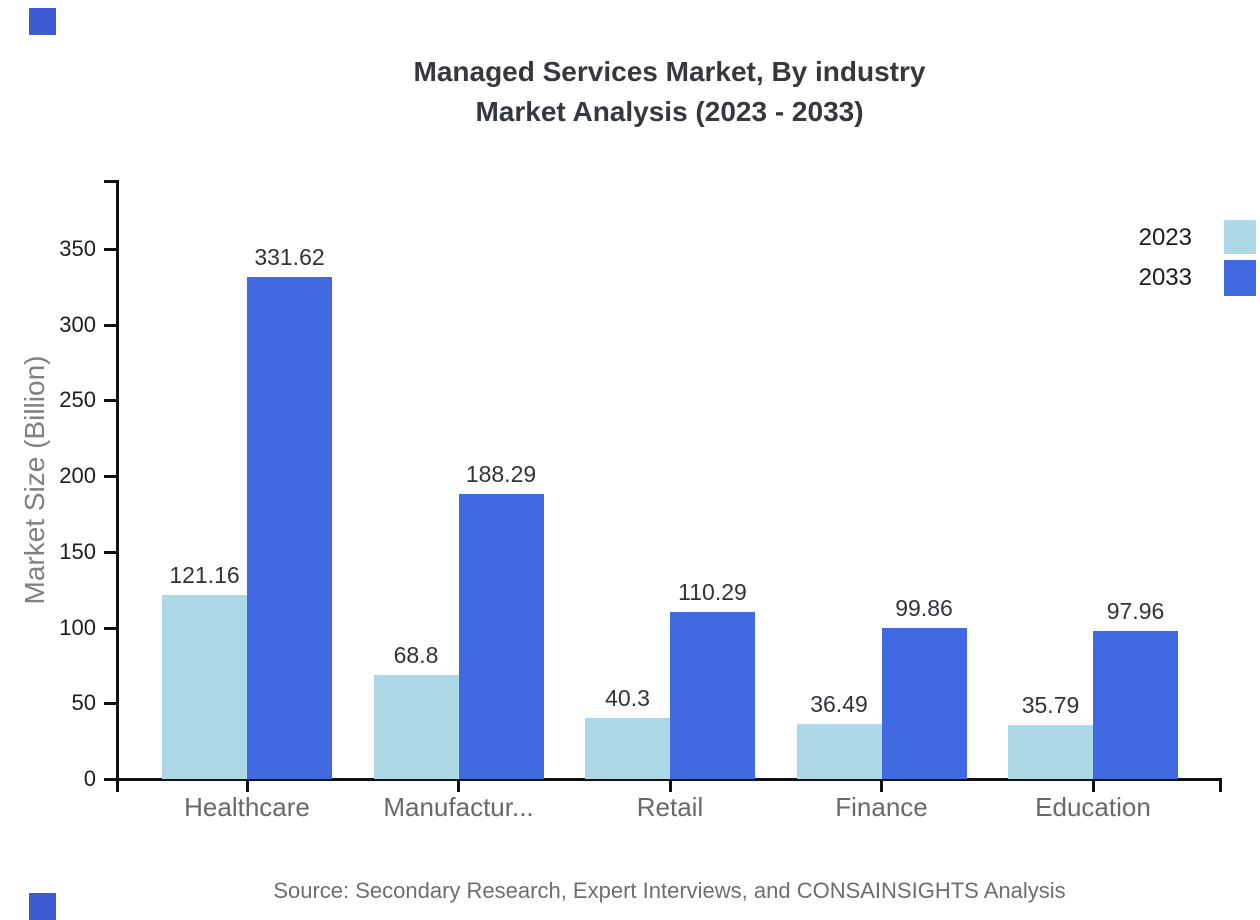 This screenshot has width=1260, height=920. What do you see at coordinates (1240, 278) in the screenshot?
I see `legend-swatch-2033` at bounding box center [1240, 278].